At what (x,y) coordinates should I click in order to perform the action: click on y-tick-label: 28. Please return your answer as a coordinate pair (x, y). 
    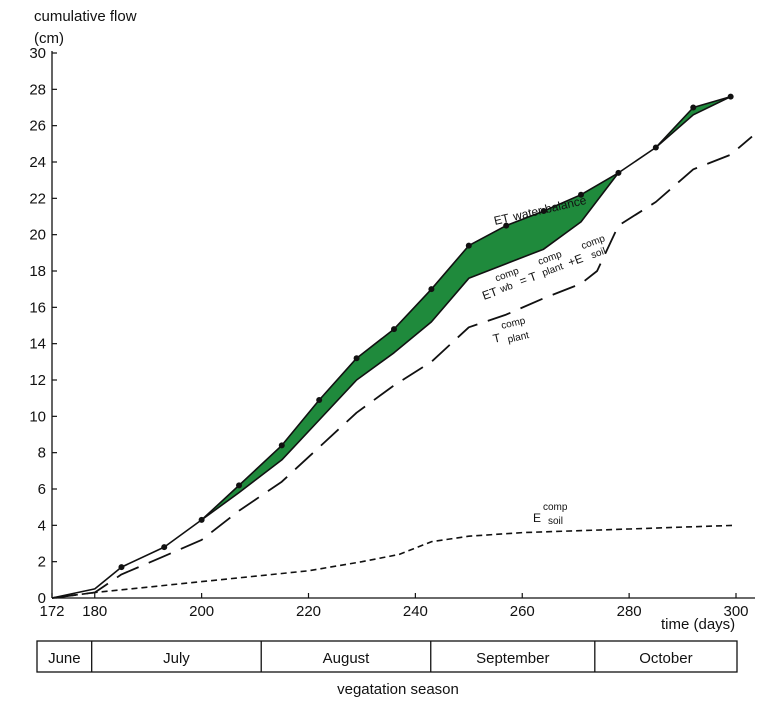
    Looking at the image, I should click on (37, 89).